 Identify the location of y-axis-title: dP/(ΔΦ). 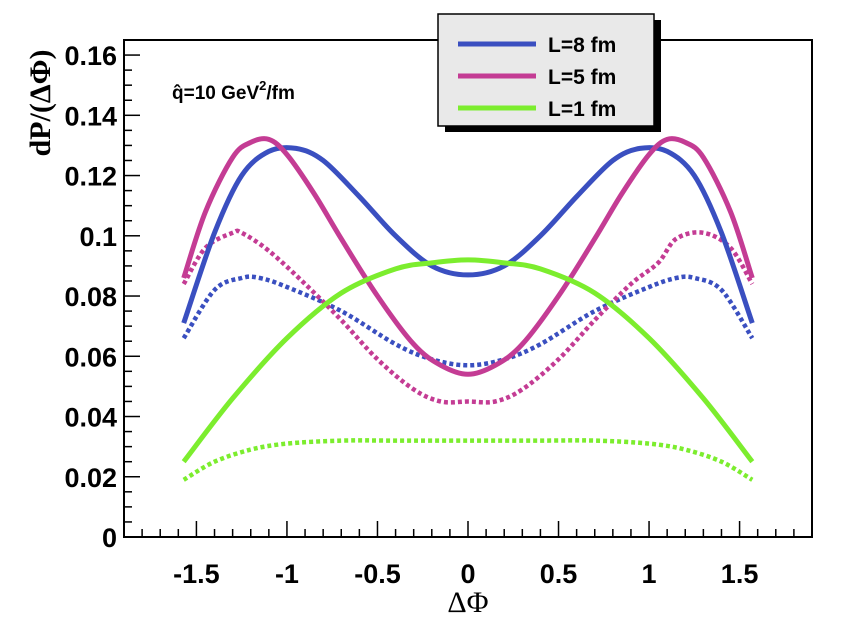
(40, 102).